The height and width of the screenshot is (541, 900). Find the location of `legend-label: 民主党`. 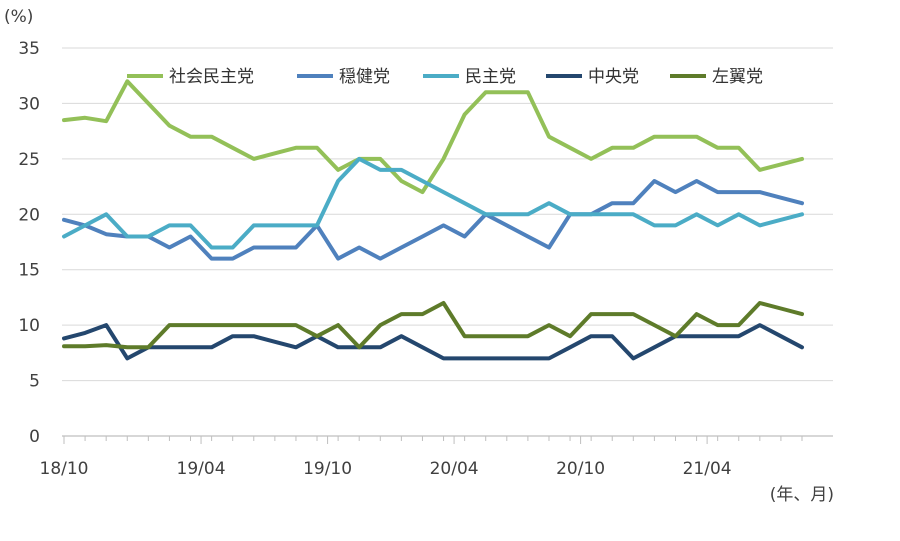

legend-label: 民主党 is located at coordinates (490, 77).